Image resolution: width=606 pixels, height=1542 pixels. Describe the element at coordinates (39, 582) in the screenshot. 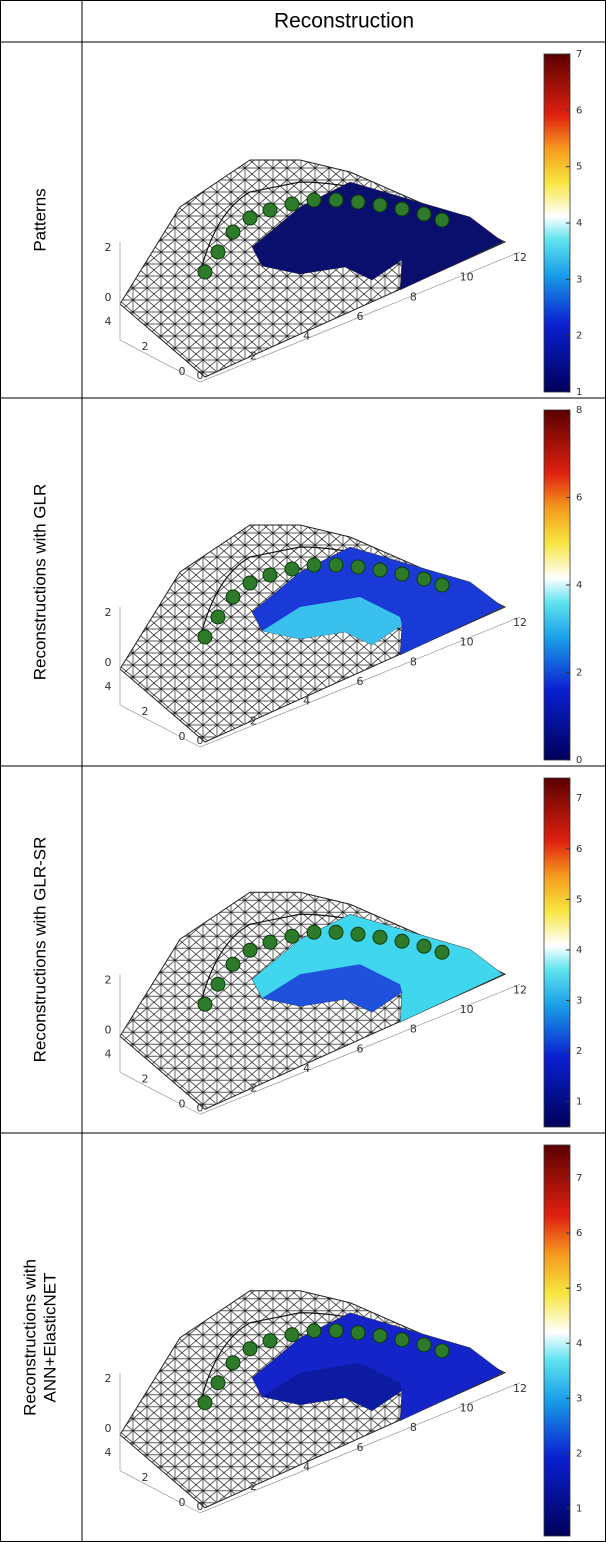

I see `row-label: Reconstructions with GLR` at that location.